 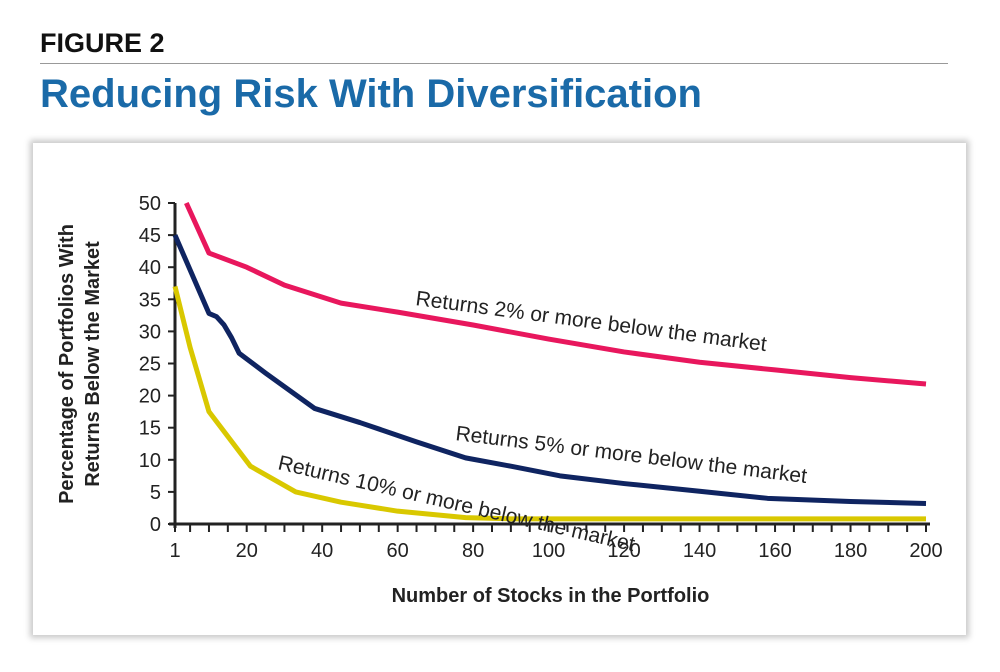 What do you see at coordinates (155, 493) in the screenshot?
I see `y-tick-label: 5` at bounding box center [155, 493].